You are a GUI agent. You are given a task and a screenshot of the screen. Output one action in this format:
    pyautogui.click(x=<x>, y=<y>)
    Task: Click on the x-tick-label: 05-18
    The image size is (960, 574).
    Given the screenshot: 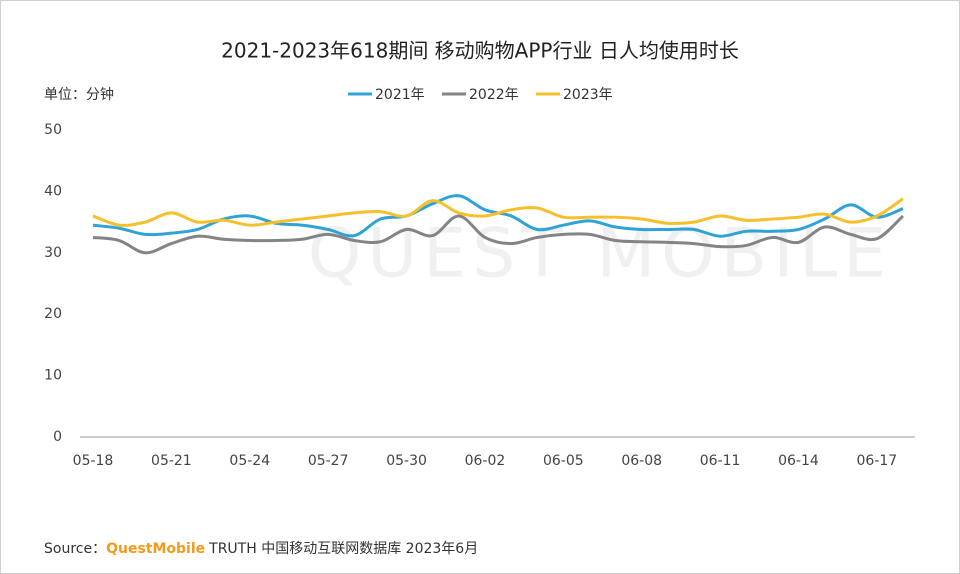 What is the action you would take?
    pyautogui.click(x=93, y=461)
    